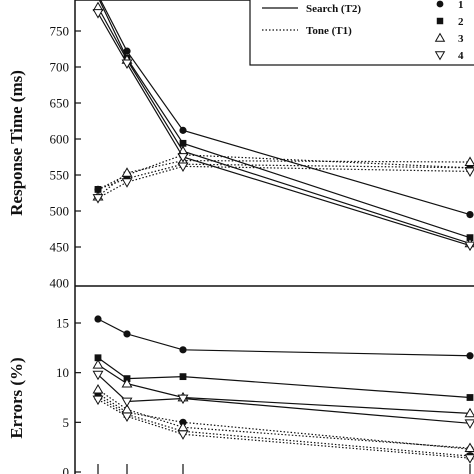 The height and width of the screenshot is (474, 474). Describe the element at coordinates (65, 157) in the screenshot. I see `top-y-ticks: 400 450 500 550 600 650 700 750` at that location.